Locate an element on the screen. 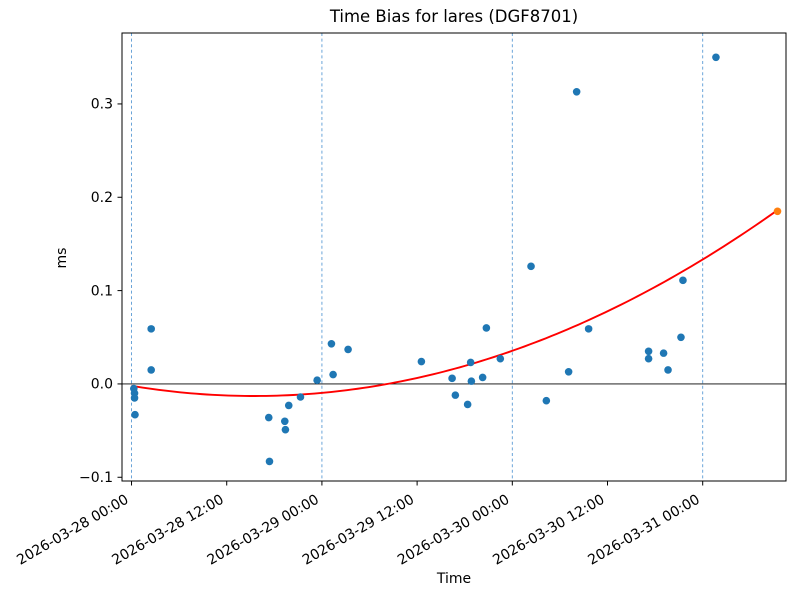  predicted-time-bias-point is located at coordinates (777, 211).